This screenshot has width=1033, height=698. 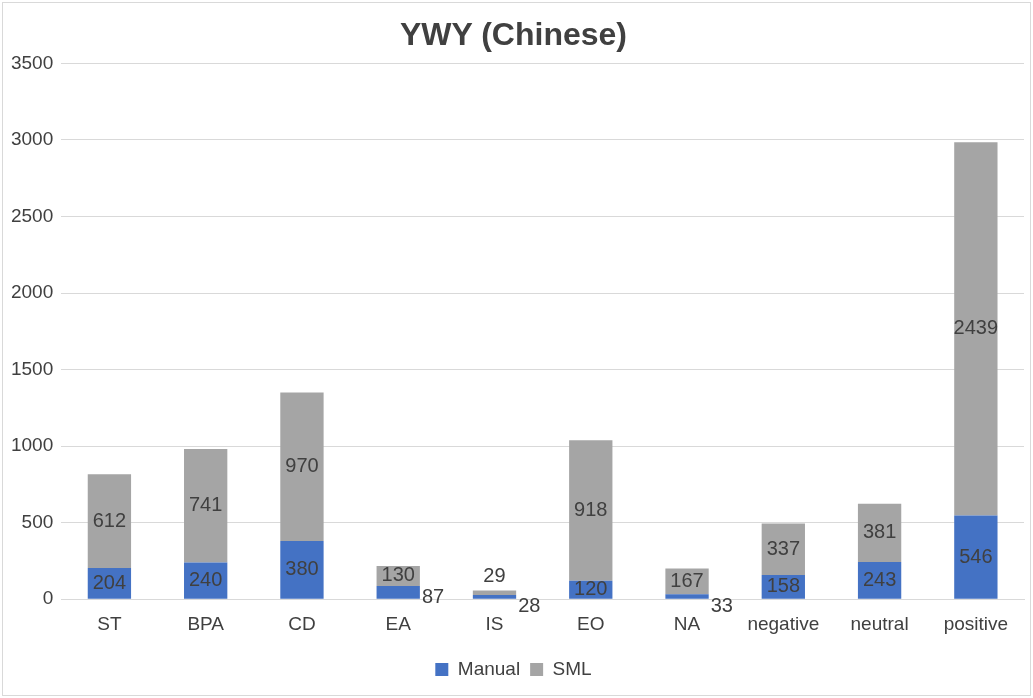 What do you see at coordinates (489, 668) in the screenshot?
I see `legend-label: Manual` at bounding box center [489, 668].